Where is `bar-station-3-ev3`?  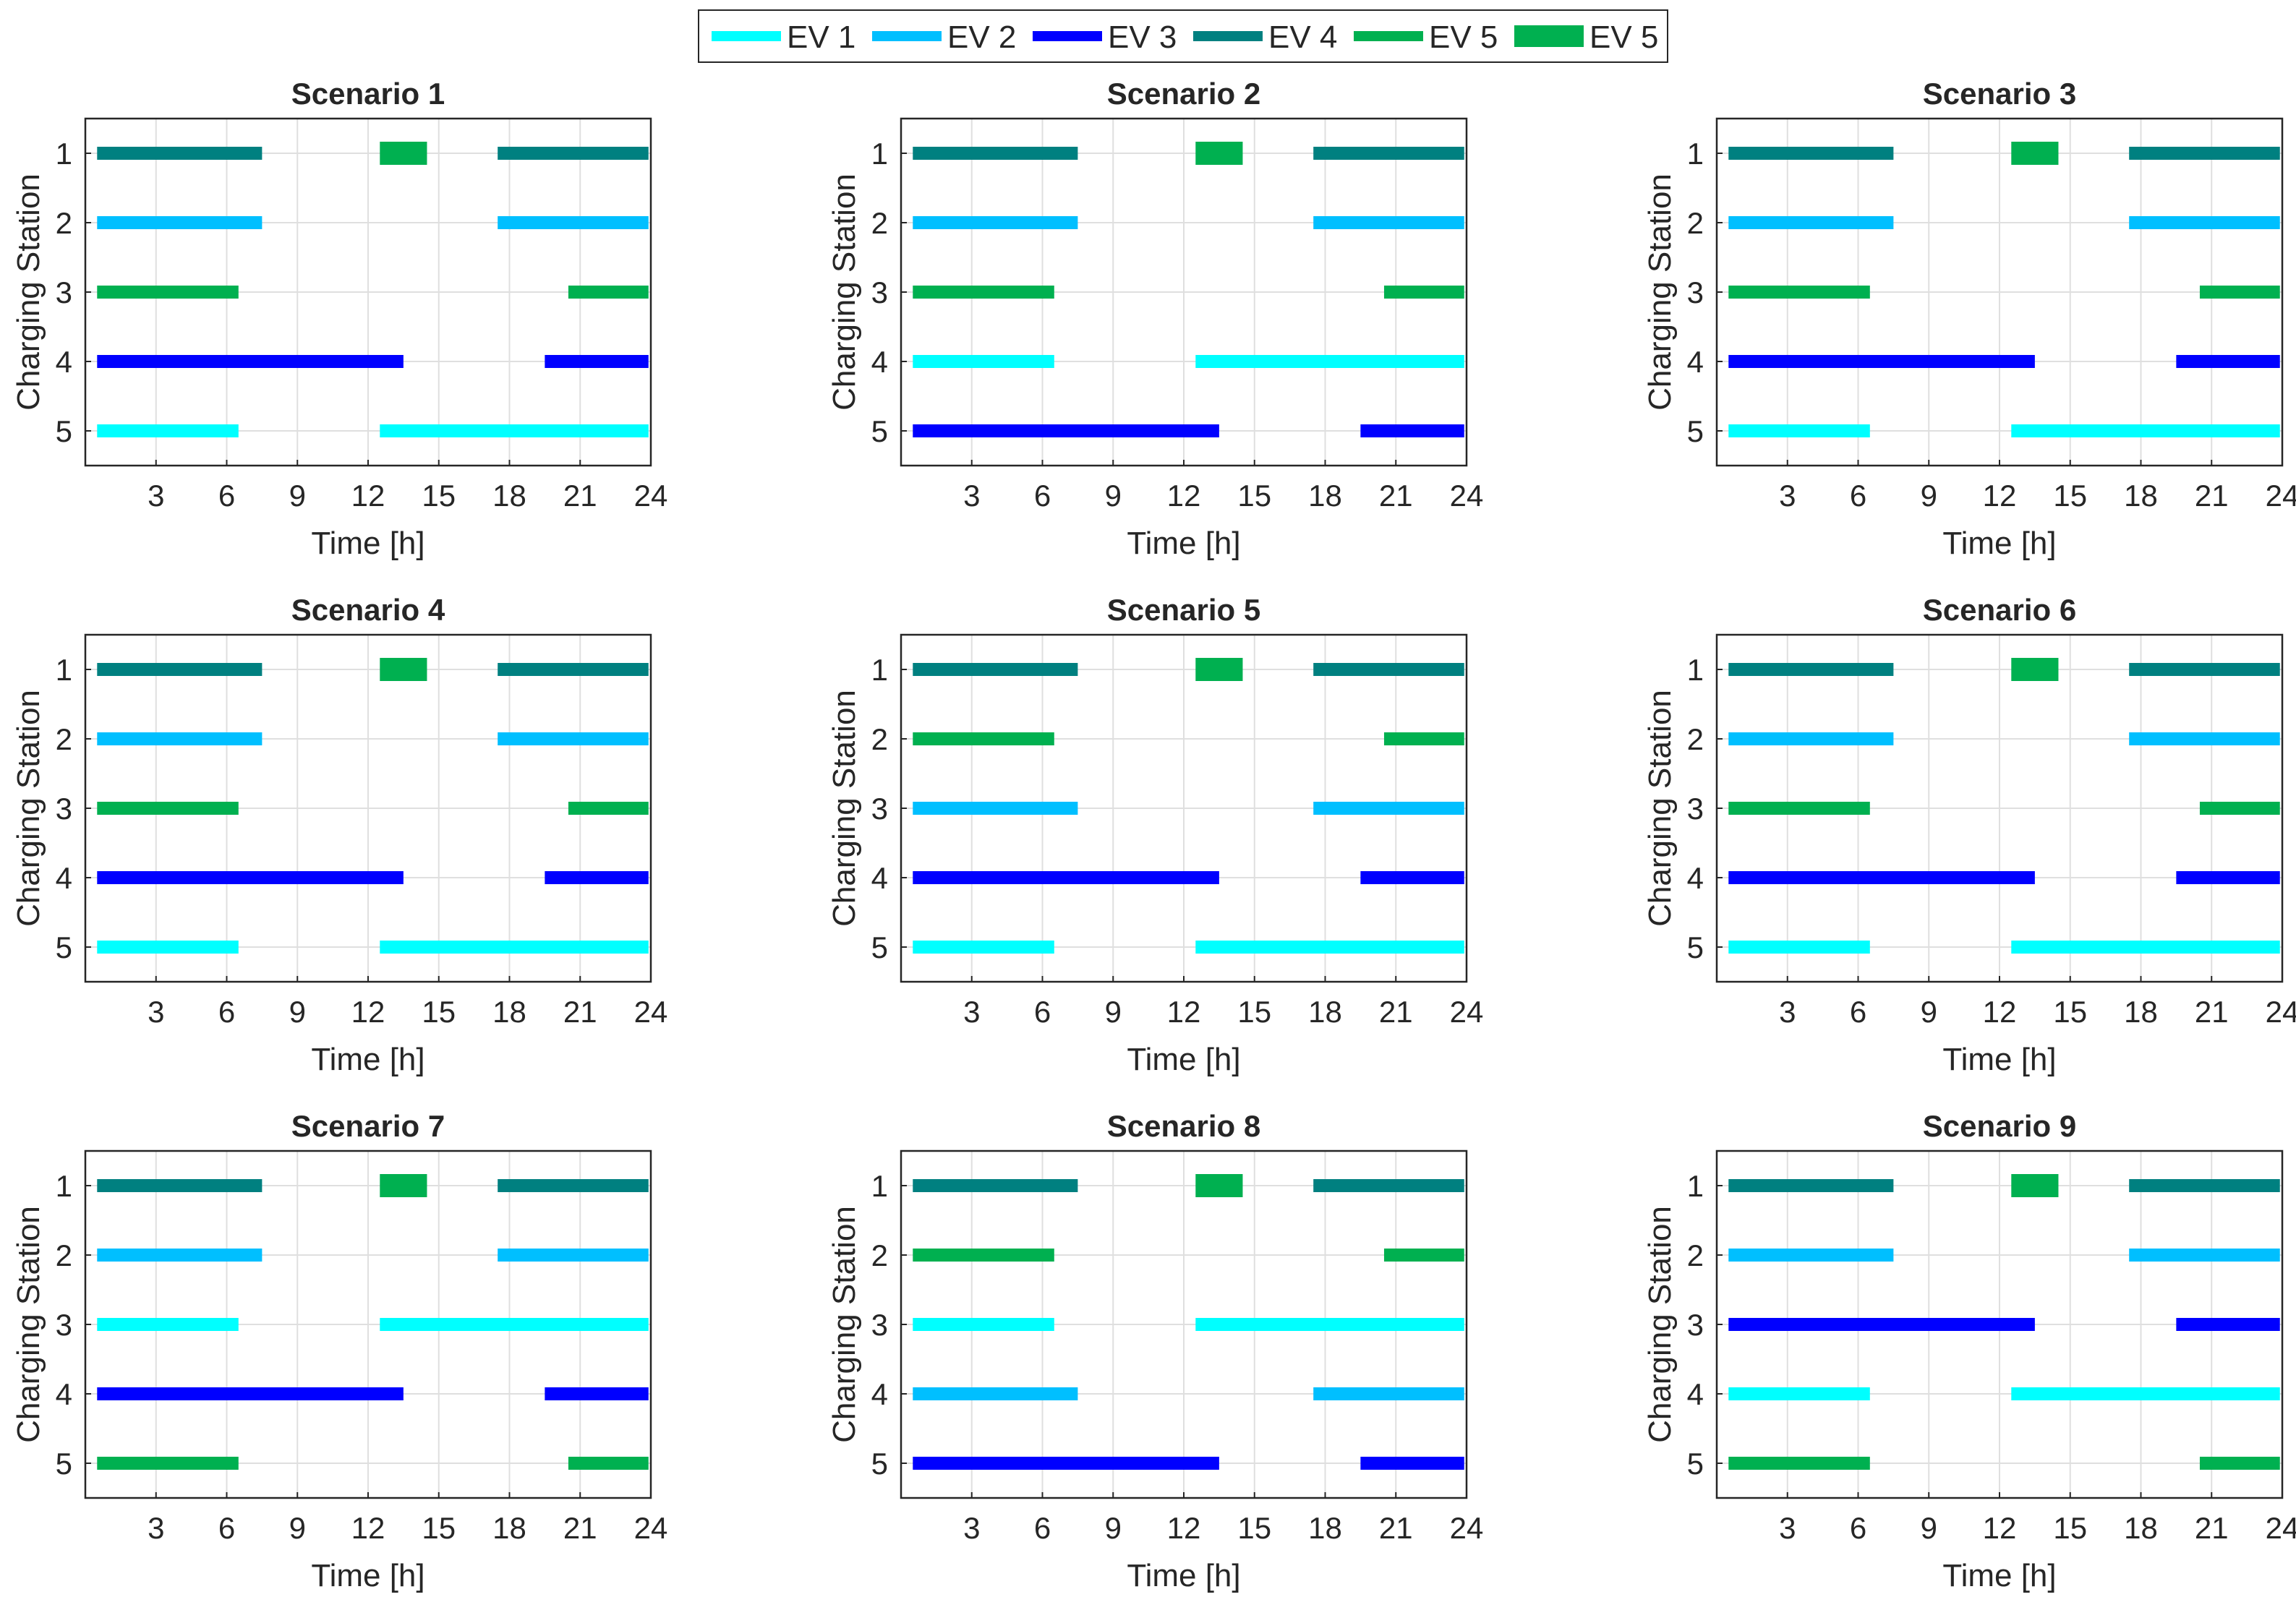
bar-station-3-ev3 is located at coordinates (2228, 1324).